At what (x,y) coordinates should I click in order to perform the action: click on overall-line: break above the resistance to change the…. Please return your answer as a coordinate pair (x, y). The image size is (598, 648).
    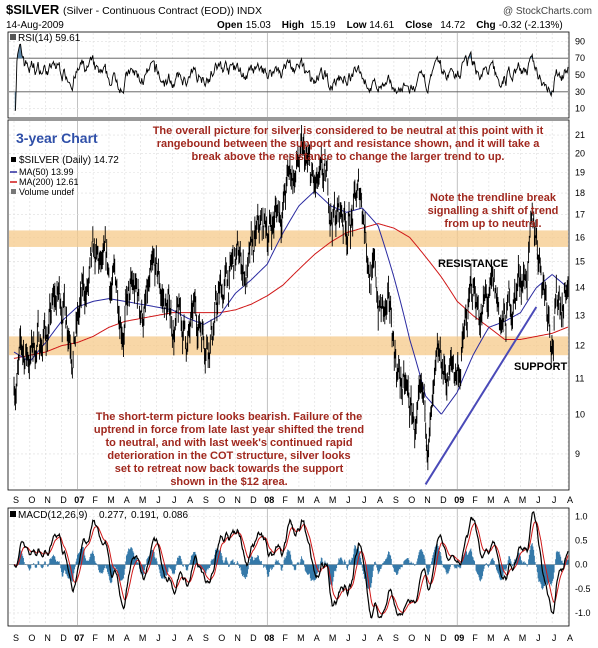
    Looking at the image, I should click on (348, 157).